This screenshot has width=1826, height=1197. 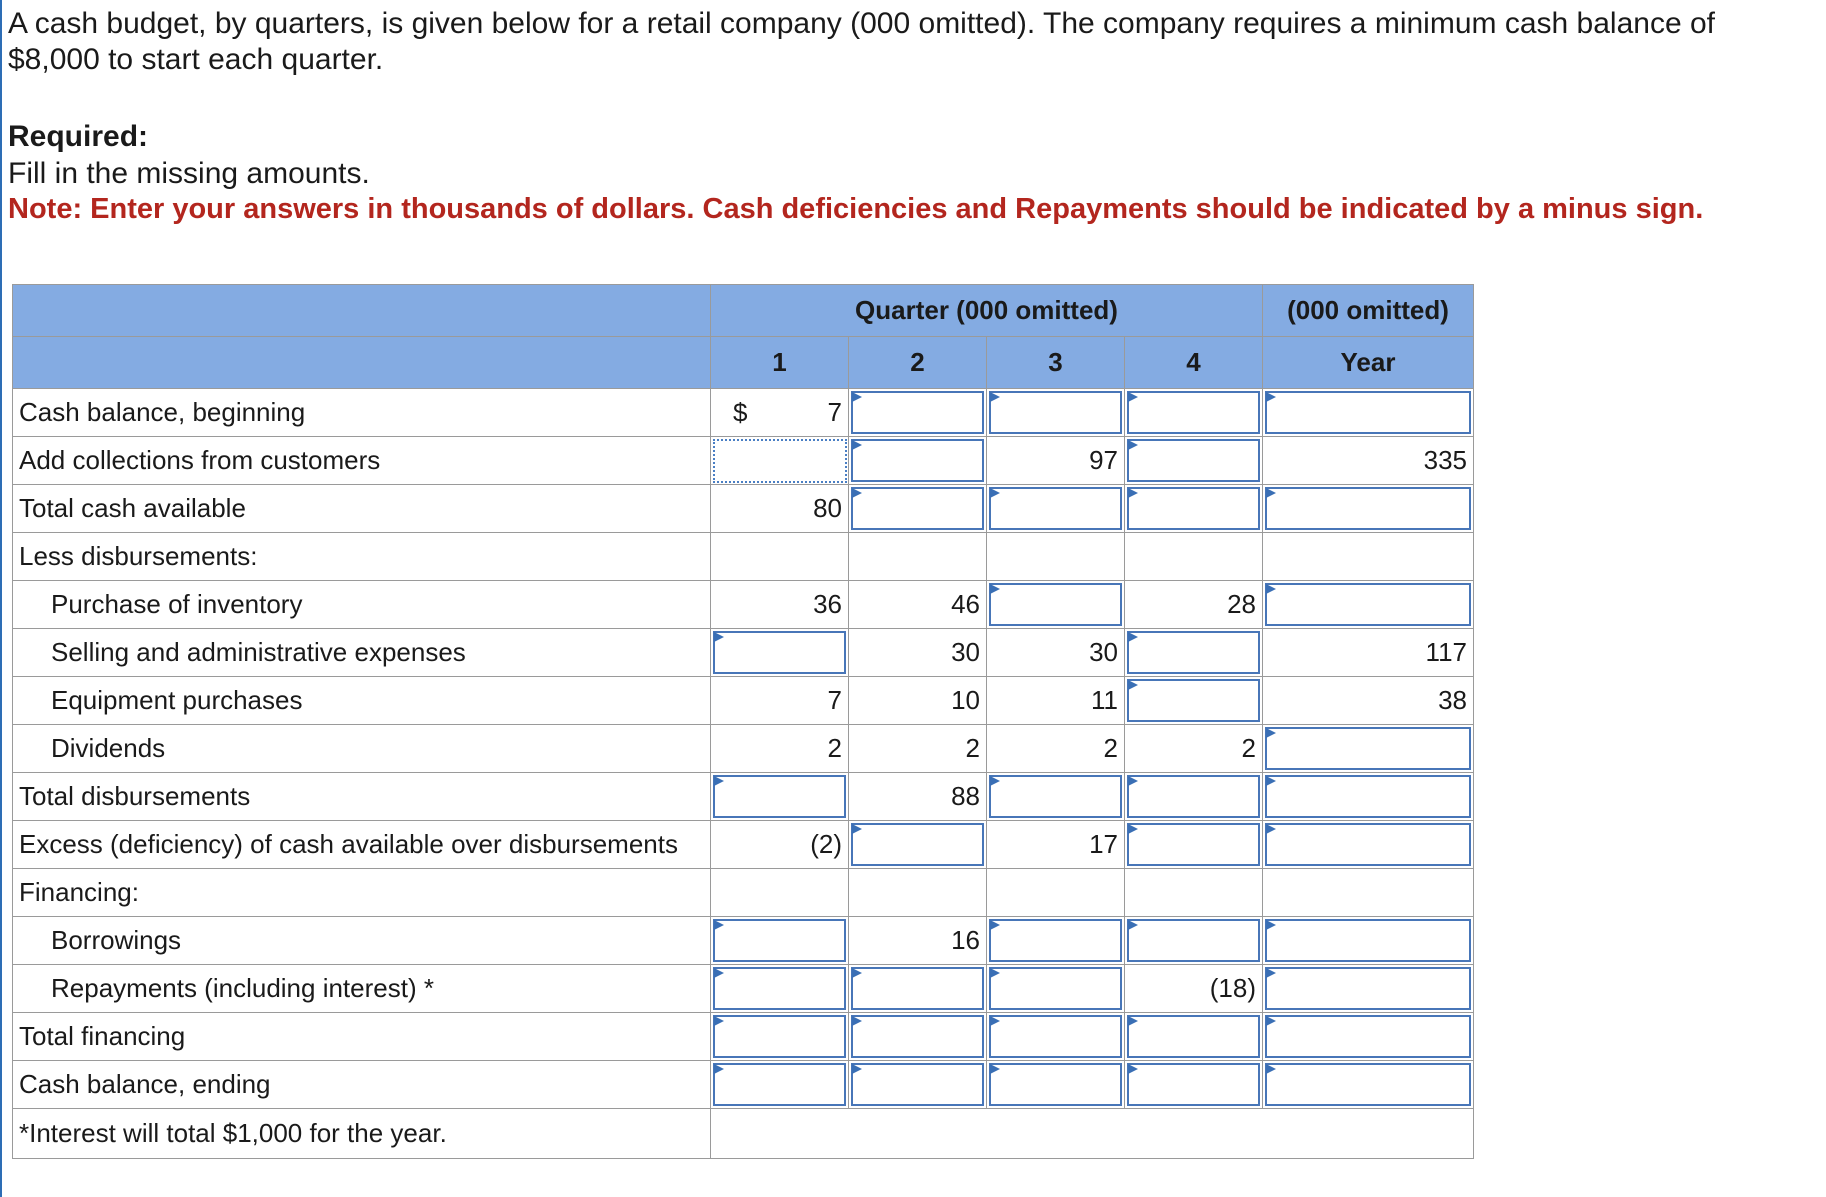 What do you see at coordinates (779, 748) in the screenshot?
I see `value-cell-q1: 2` at bounding box center [779, 748].